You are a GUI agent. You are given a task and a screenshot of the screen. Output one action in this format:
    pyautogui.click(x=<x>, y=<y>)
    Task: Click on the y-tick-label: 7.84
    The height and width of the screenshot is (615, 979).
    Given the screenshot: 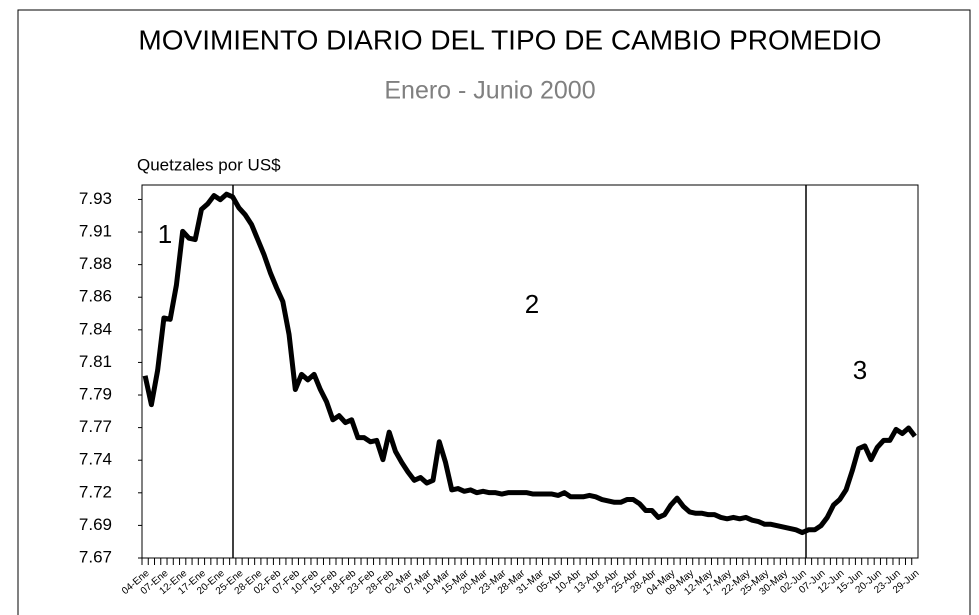 What is the action you would take?
    pyautogui.click(x=95, y=328)
    